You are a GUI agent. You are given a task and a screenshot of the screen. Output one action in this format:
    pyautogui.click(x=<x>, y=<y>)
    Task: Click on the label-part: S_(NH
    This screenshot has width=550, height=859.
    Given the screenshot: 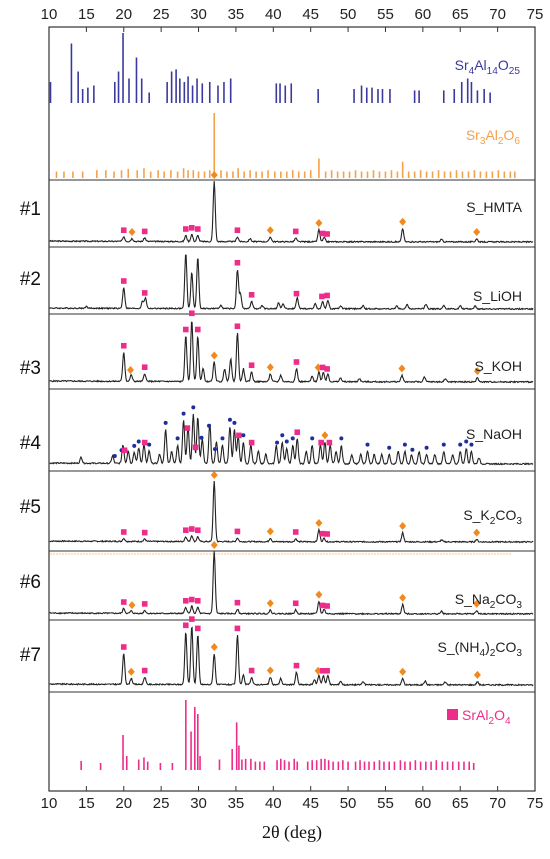 What is the action you would take?
    pyautogui.click(x=458, y=647)
    